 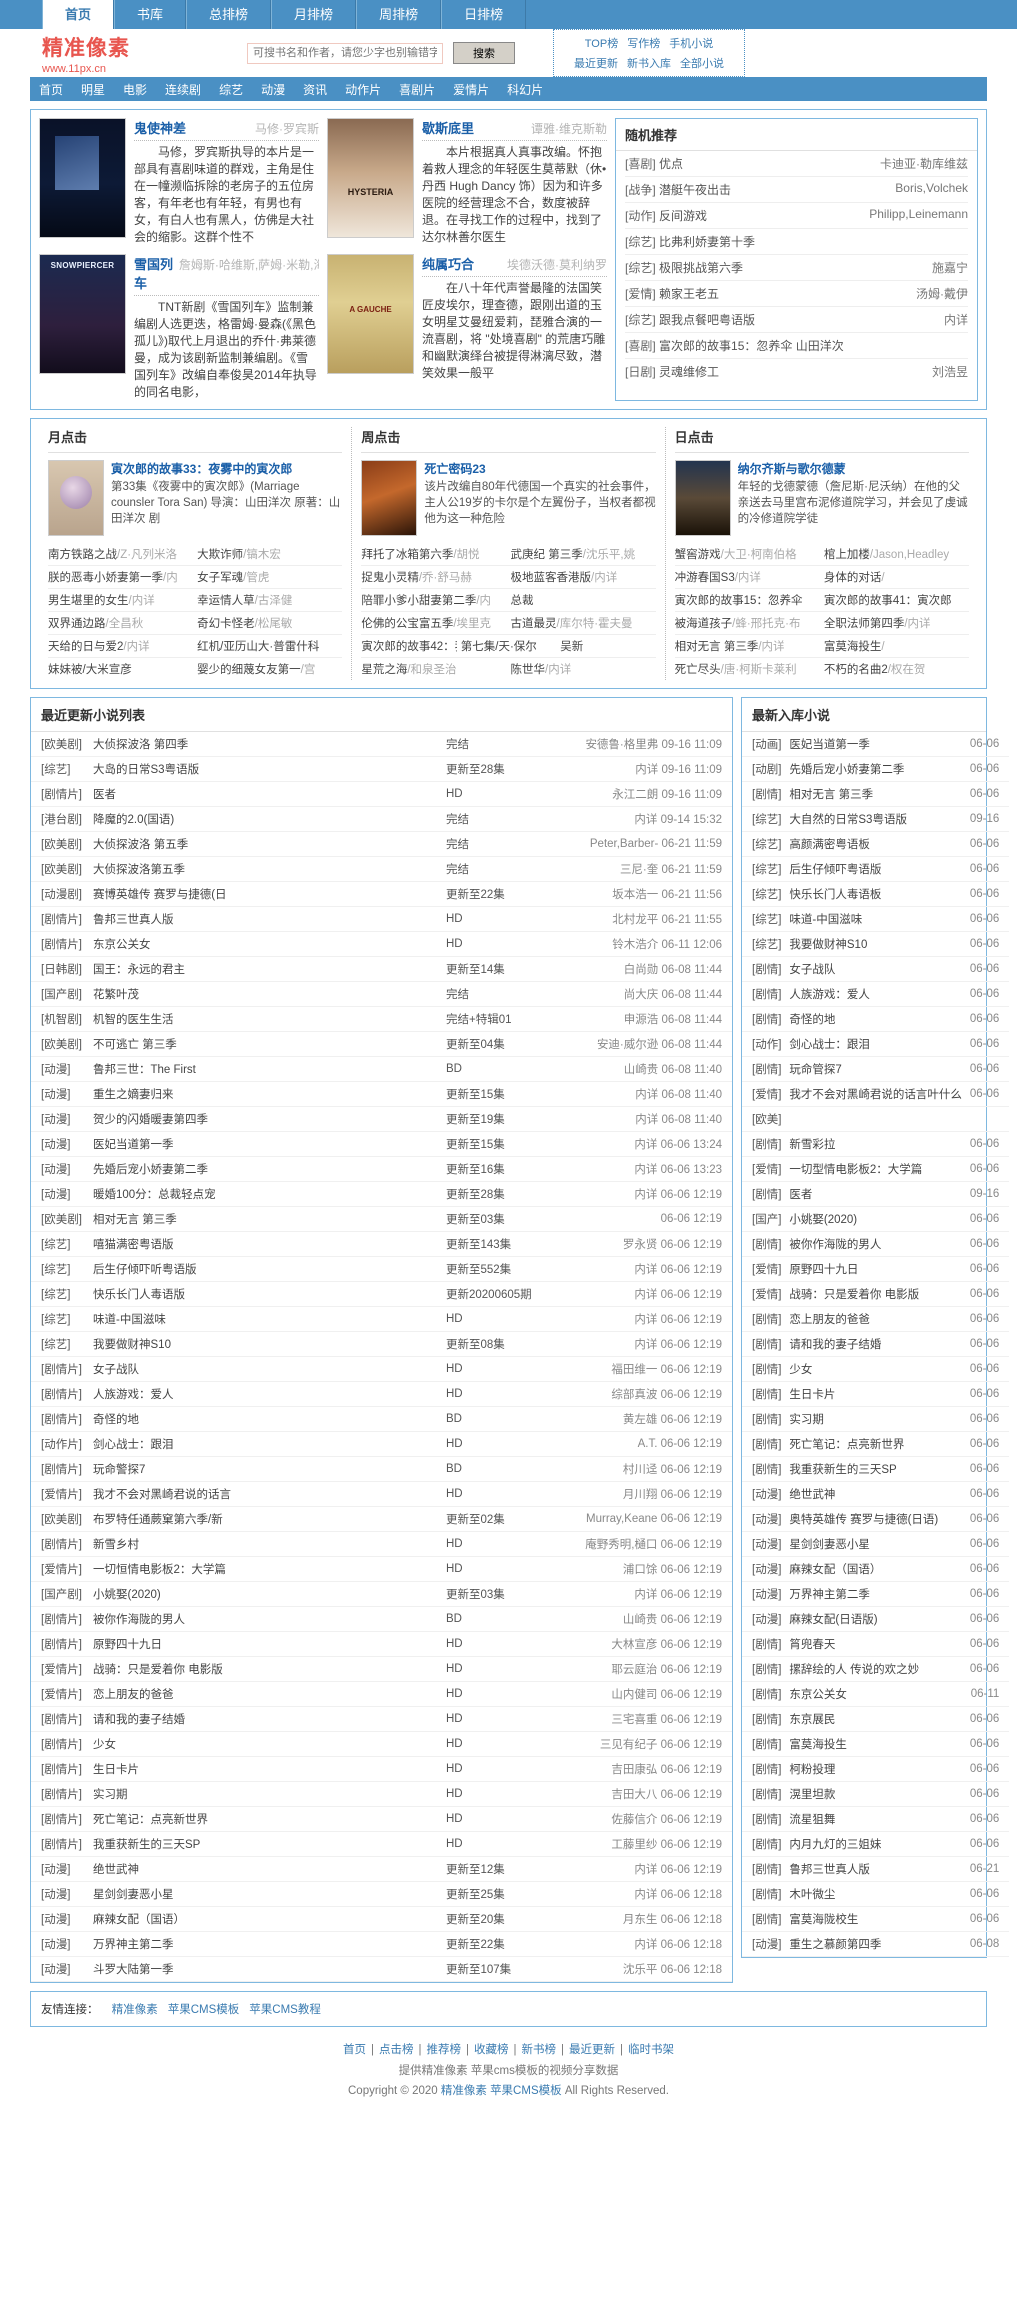 I want to click on search-input, so click(x=345, y=53).